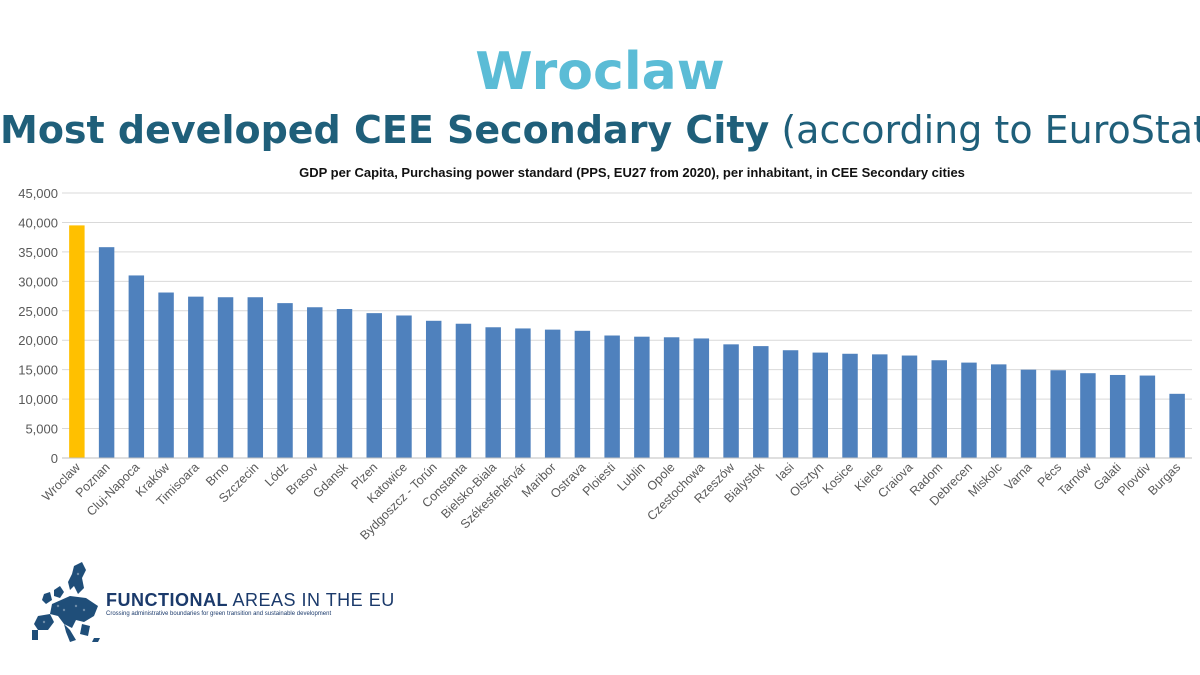 This screenshot has height=675, width=1200. Describe the element at coordinates (61, 482) in the screenshot. I see `x-tick-label: Wroclaw` at that location.